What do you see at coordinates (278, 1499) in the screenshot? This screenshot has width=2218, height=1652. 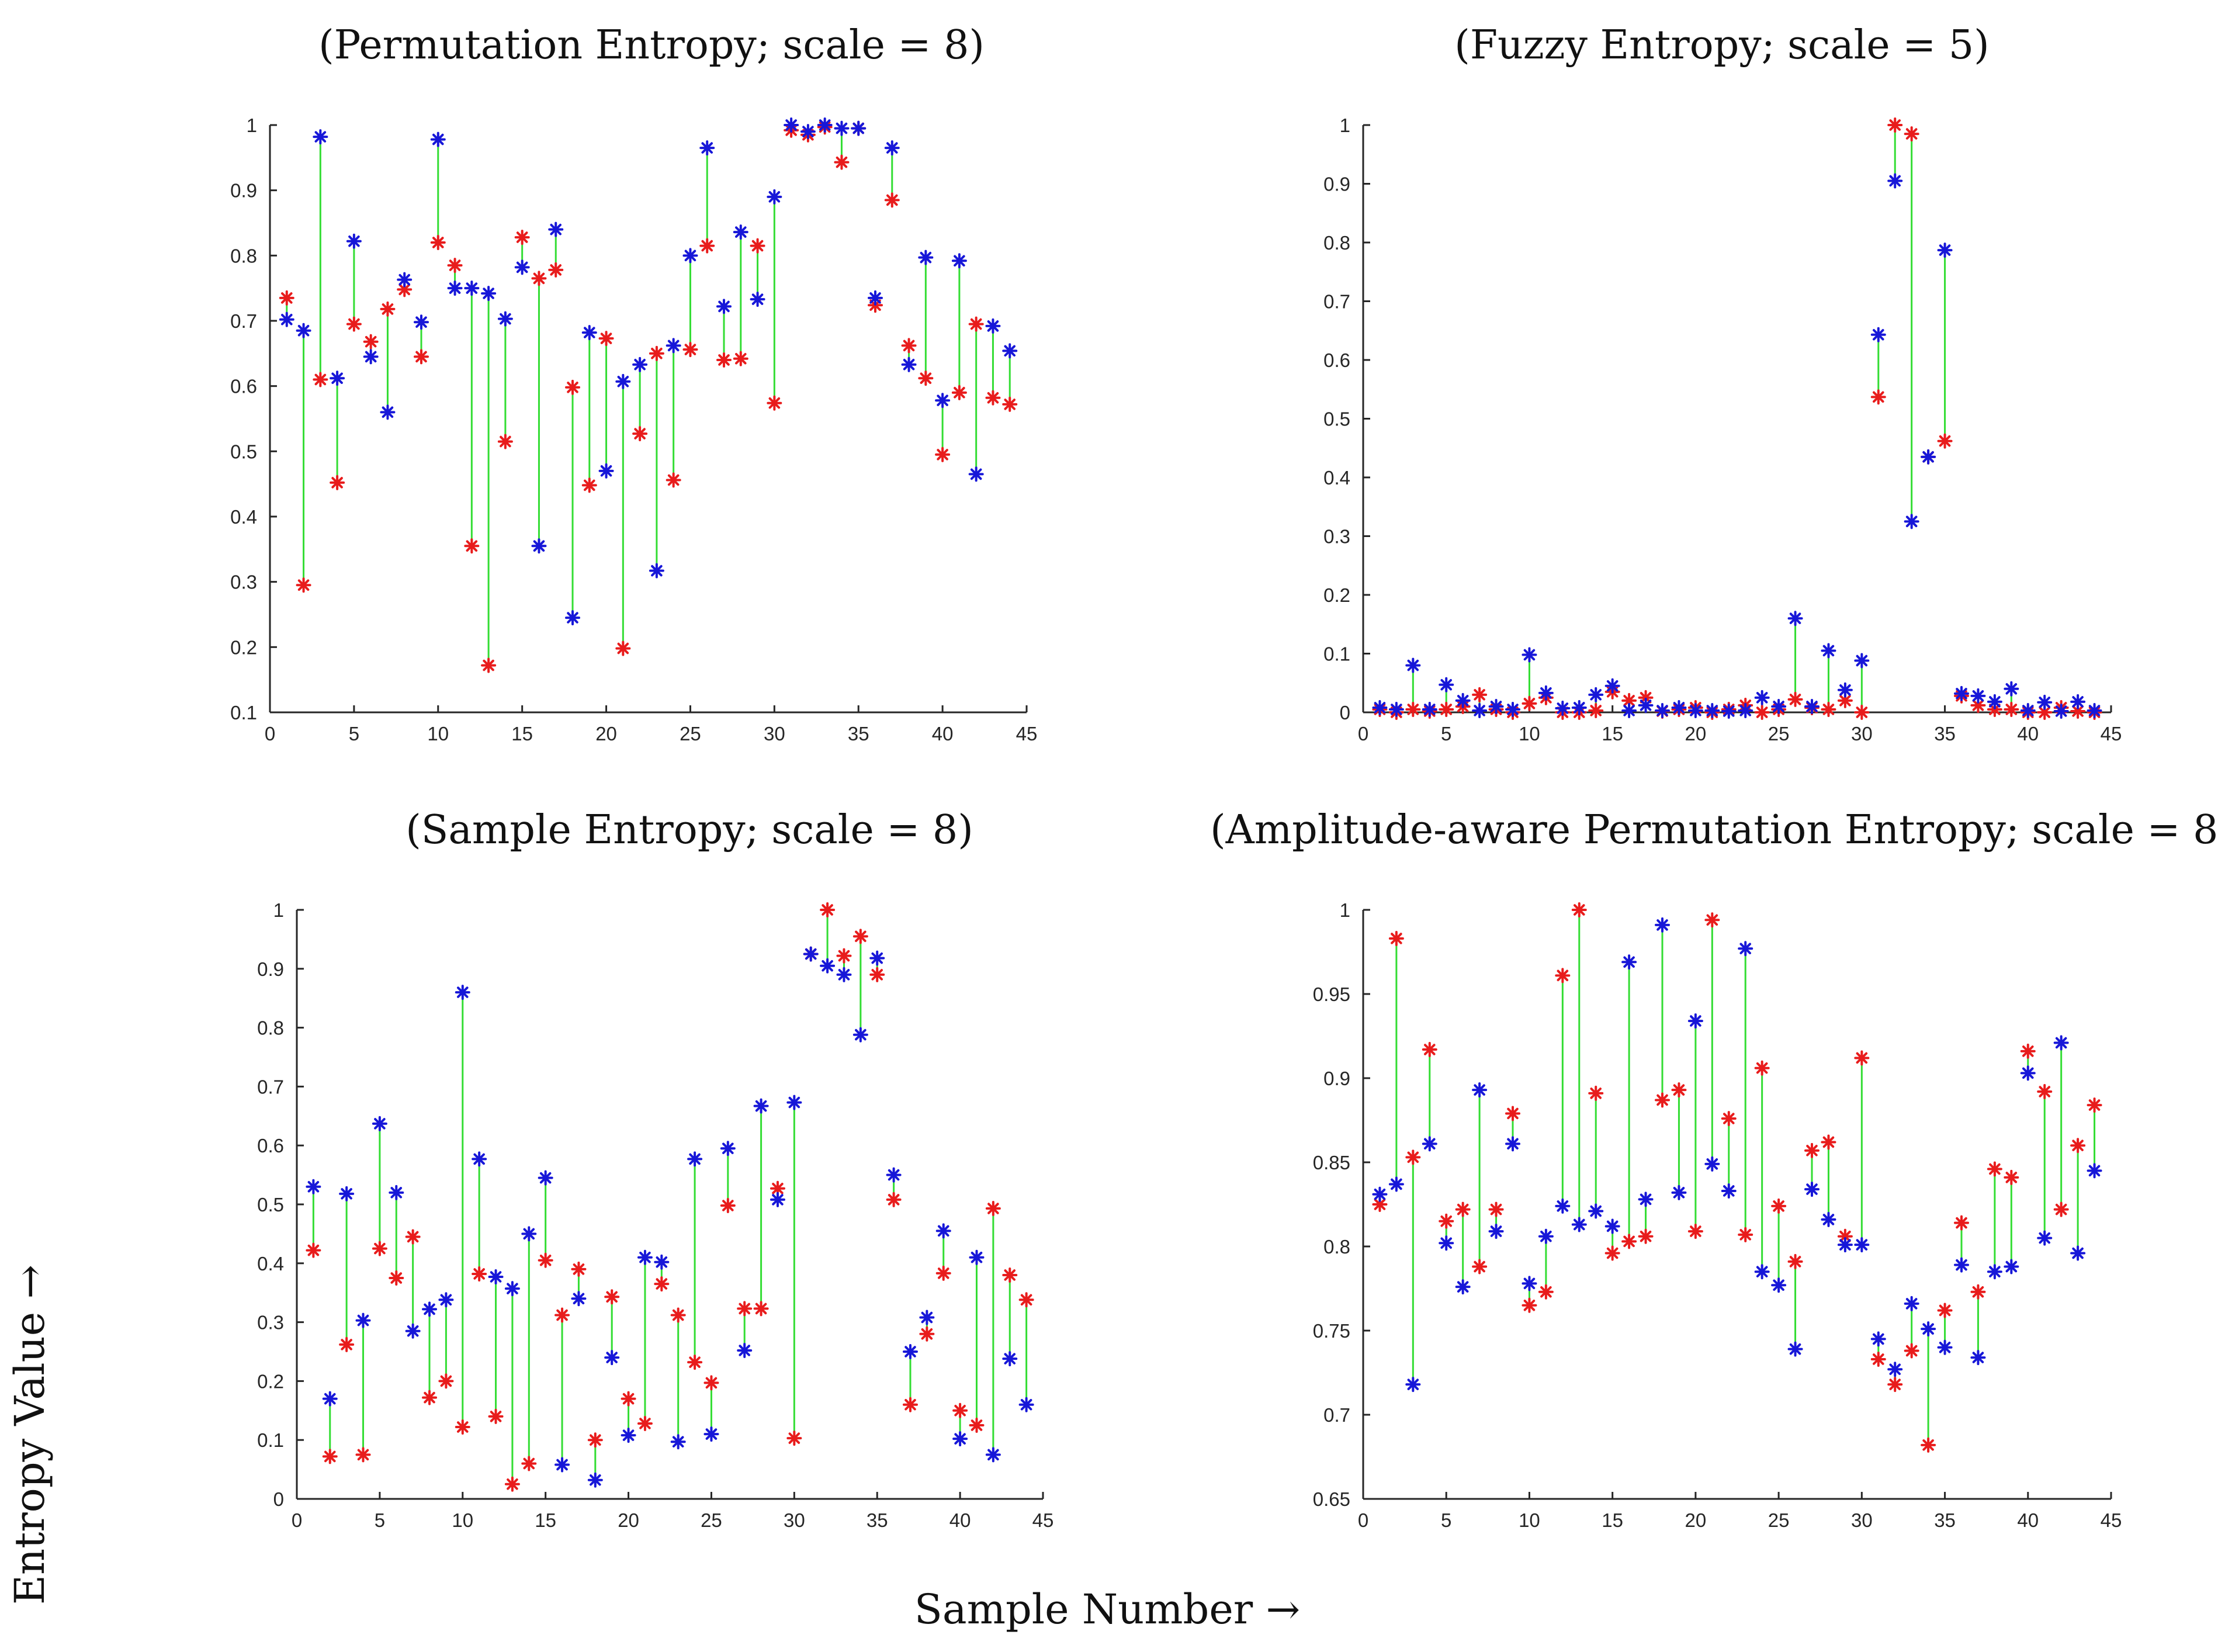 I see `y-tick-label: 0` at bounding box center [278, 1499].